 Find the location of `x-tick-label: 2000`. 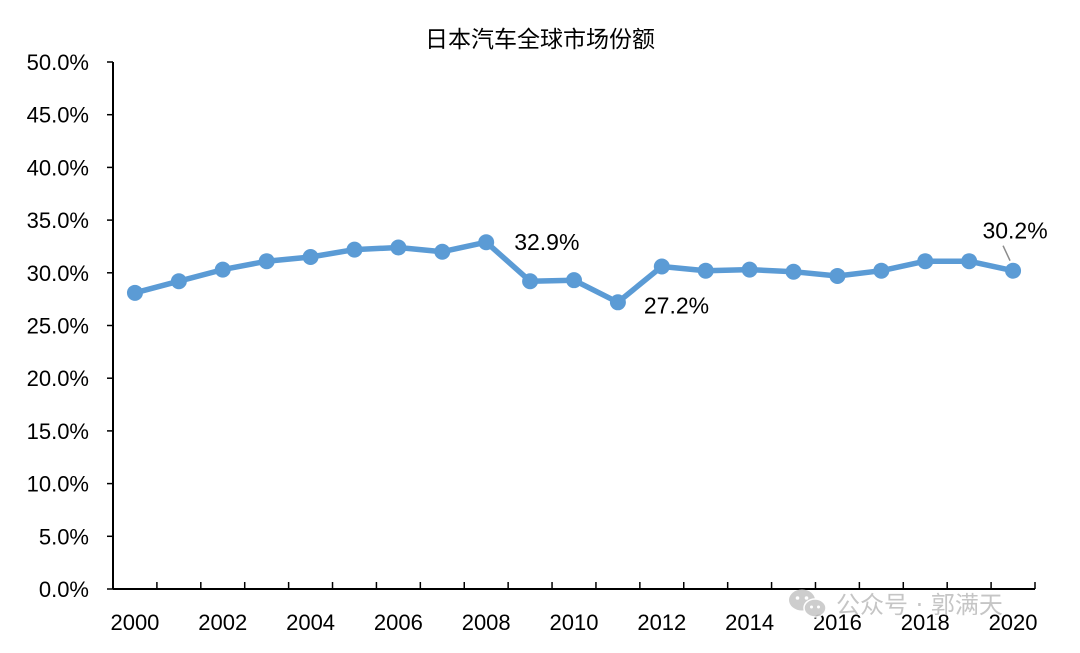

x-tick-label: 2000 is located at coordinates (134, 622).